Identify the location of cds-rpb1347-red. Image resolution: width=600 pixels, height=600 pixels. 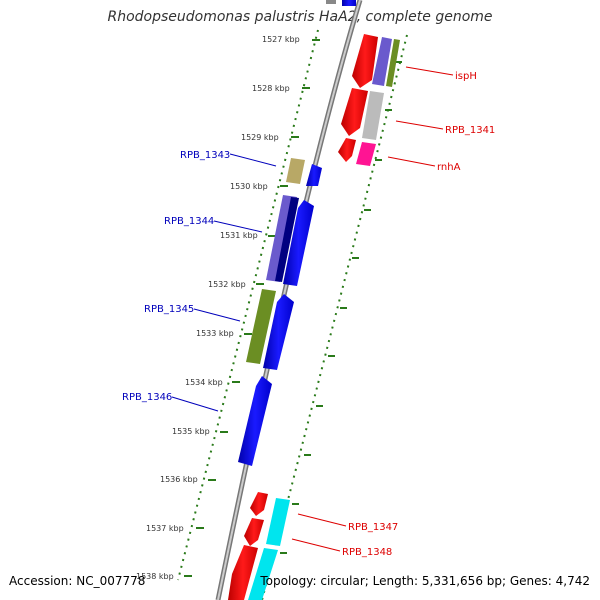
(259, 504).